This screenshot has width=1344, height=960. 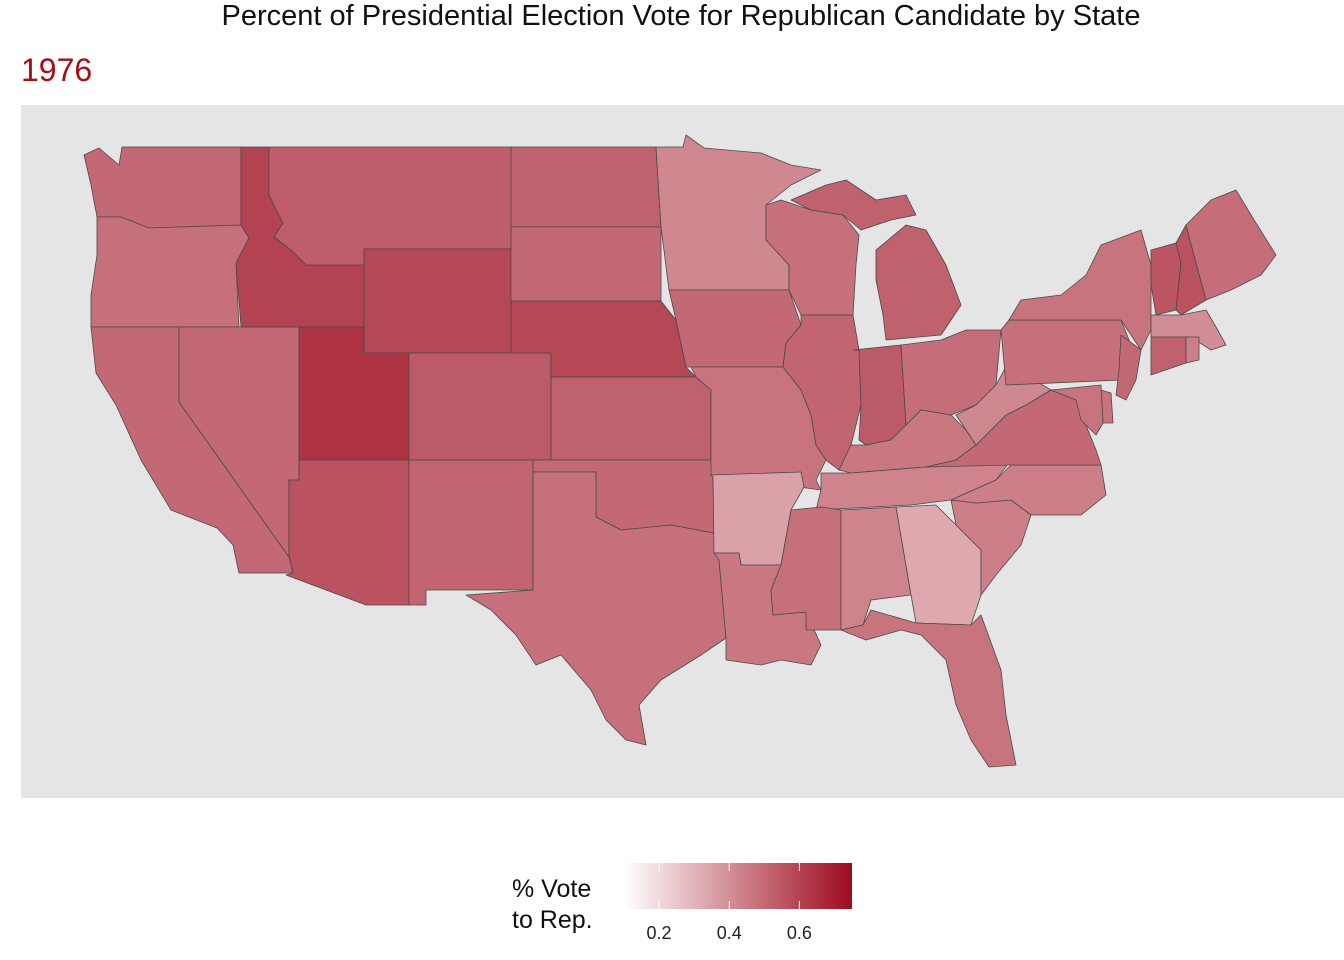 What do you see at coordinates (876, 260) in the screenshot?
I see `state-mi` at bounding box center [876, 260].